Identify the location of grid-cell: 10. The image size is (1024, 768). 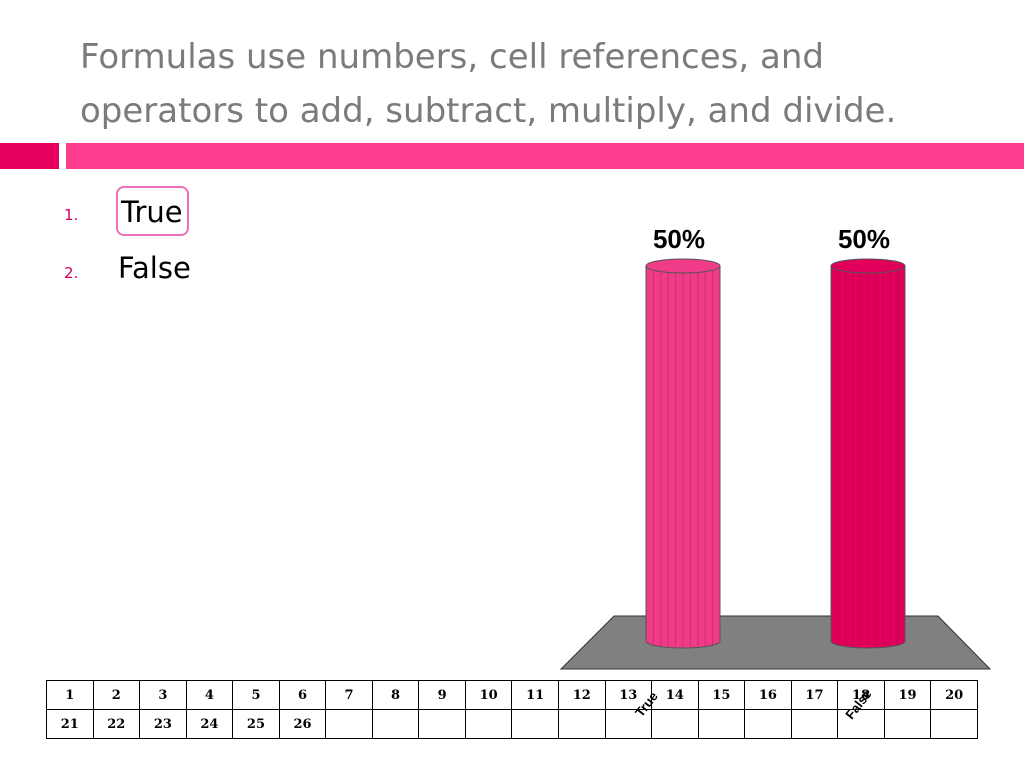
(488, 695).